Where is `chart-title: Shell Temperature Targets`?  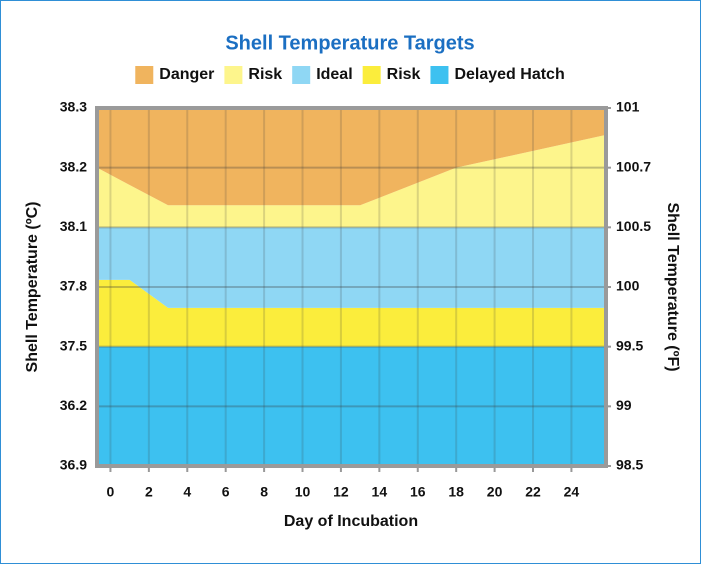 chart-title: Shell Temperature Targets is located at coordinates (349, 43).